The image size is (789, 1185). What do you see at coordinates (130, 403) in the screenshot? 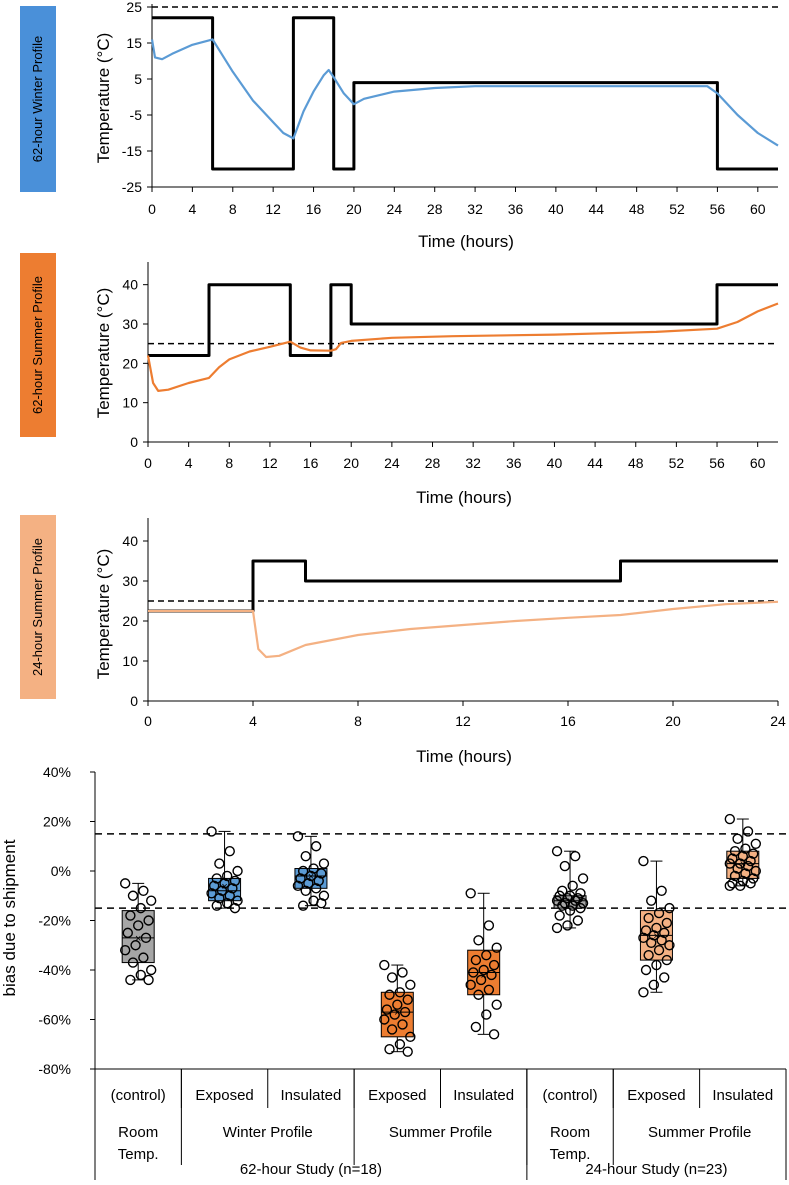
I see `summer-62h-ytick-label: 10` at bounding box center [130, 403].